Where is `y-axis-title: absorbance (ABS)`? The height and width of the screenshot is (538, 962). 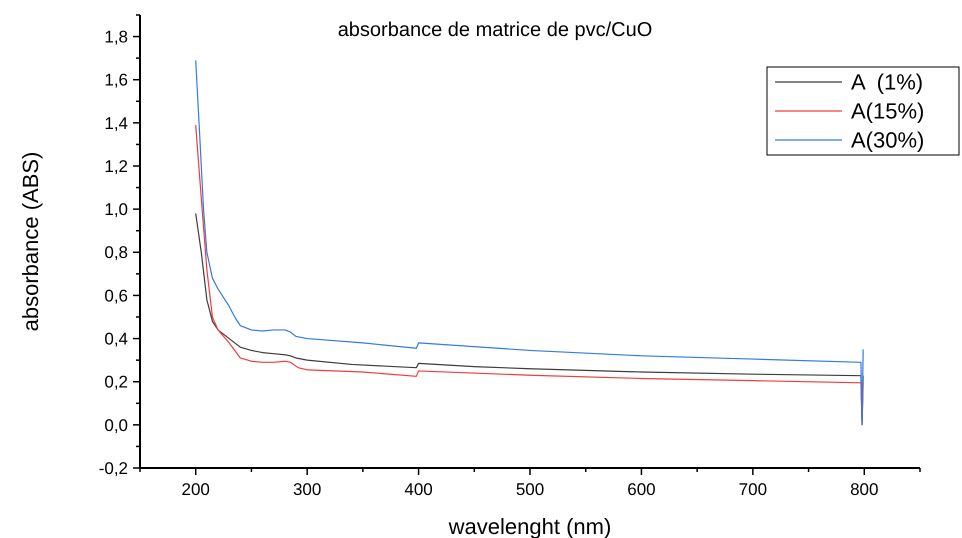
y-axis-title: absorbance (ABS) is located at coordinates (30, 242).